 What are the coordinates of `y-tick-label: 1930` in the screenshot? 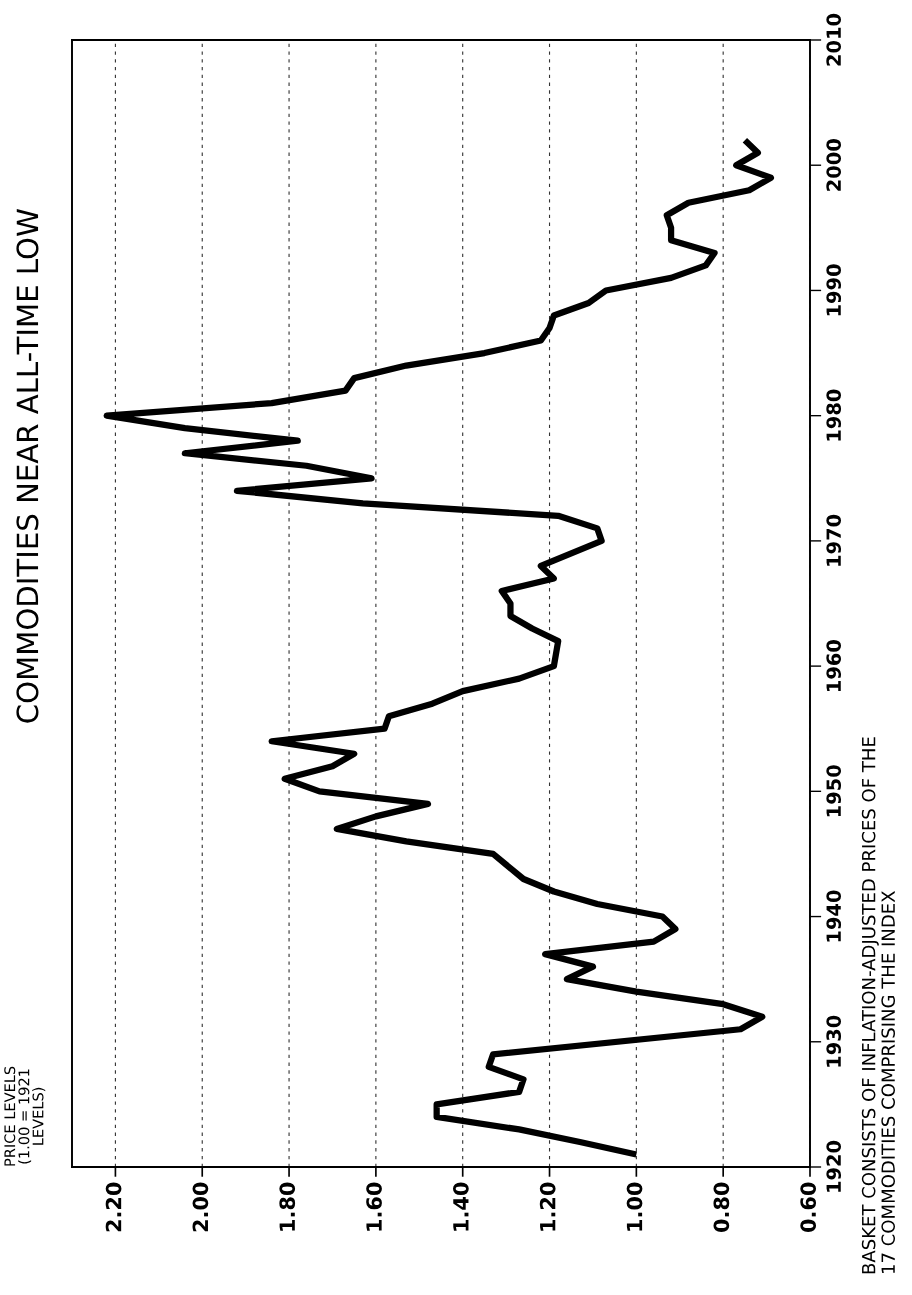 It's located at (834, 1041).